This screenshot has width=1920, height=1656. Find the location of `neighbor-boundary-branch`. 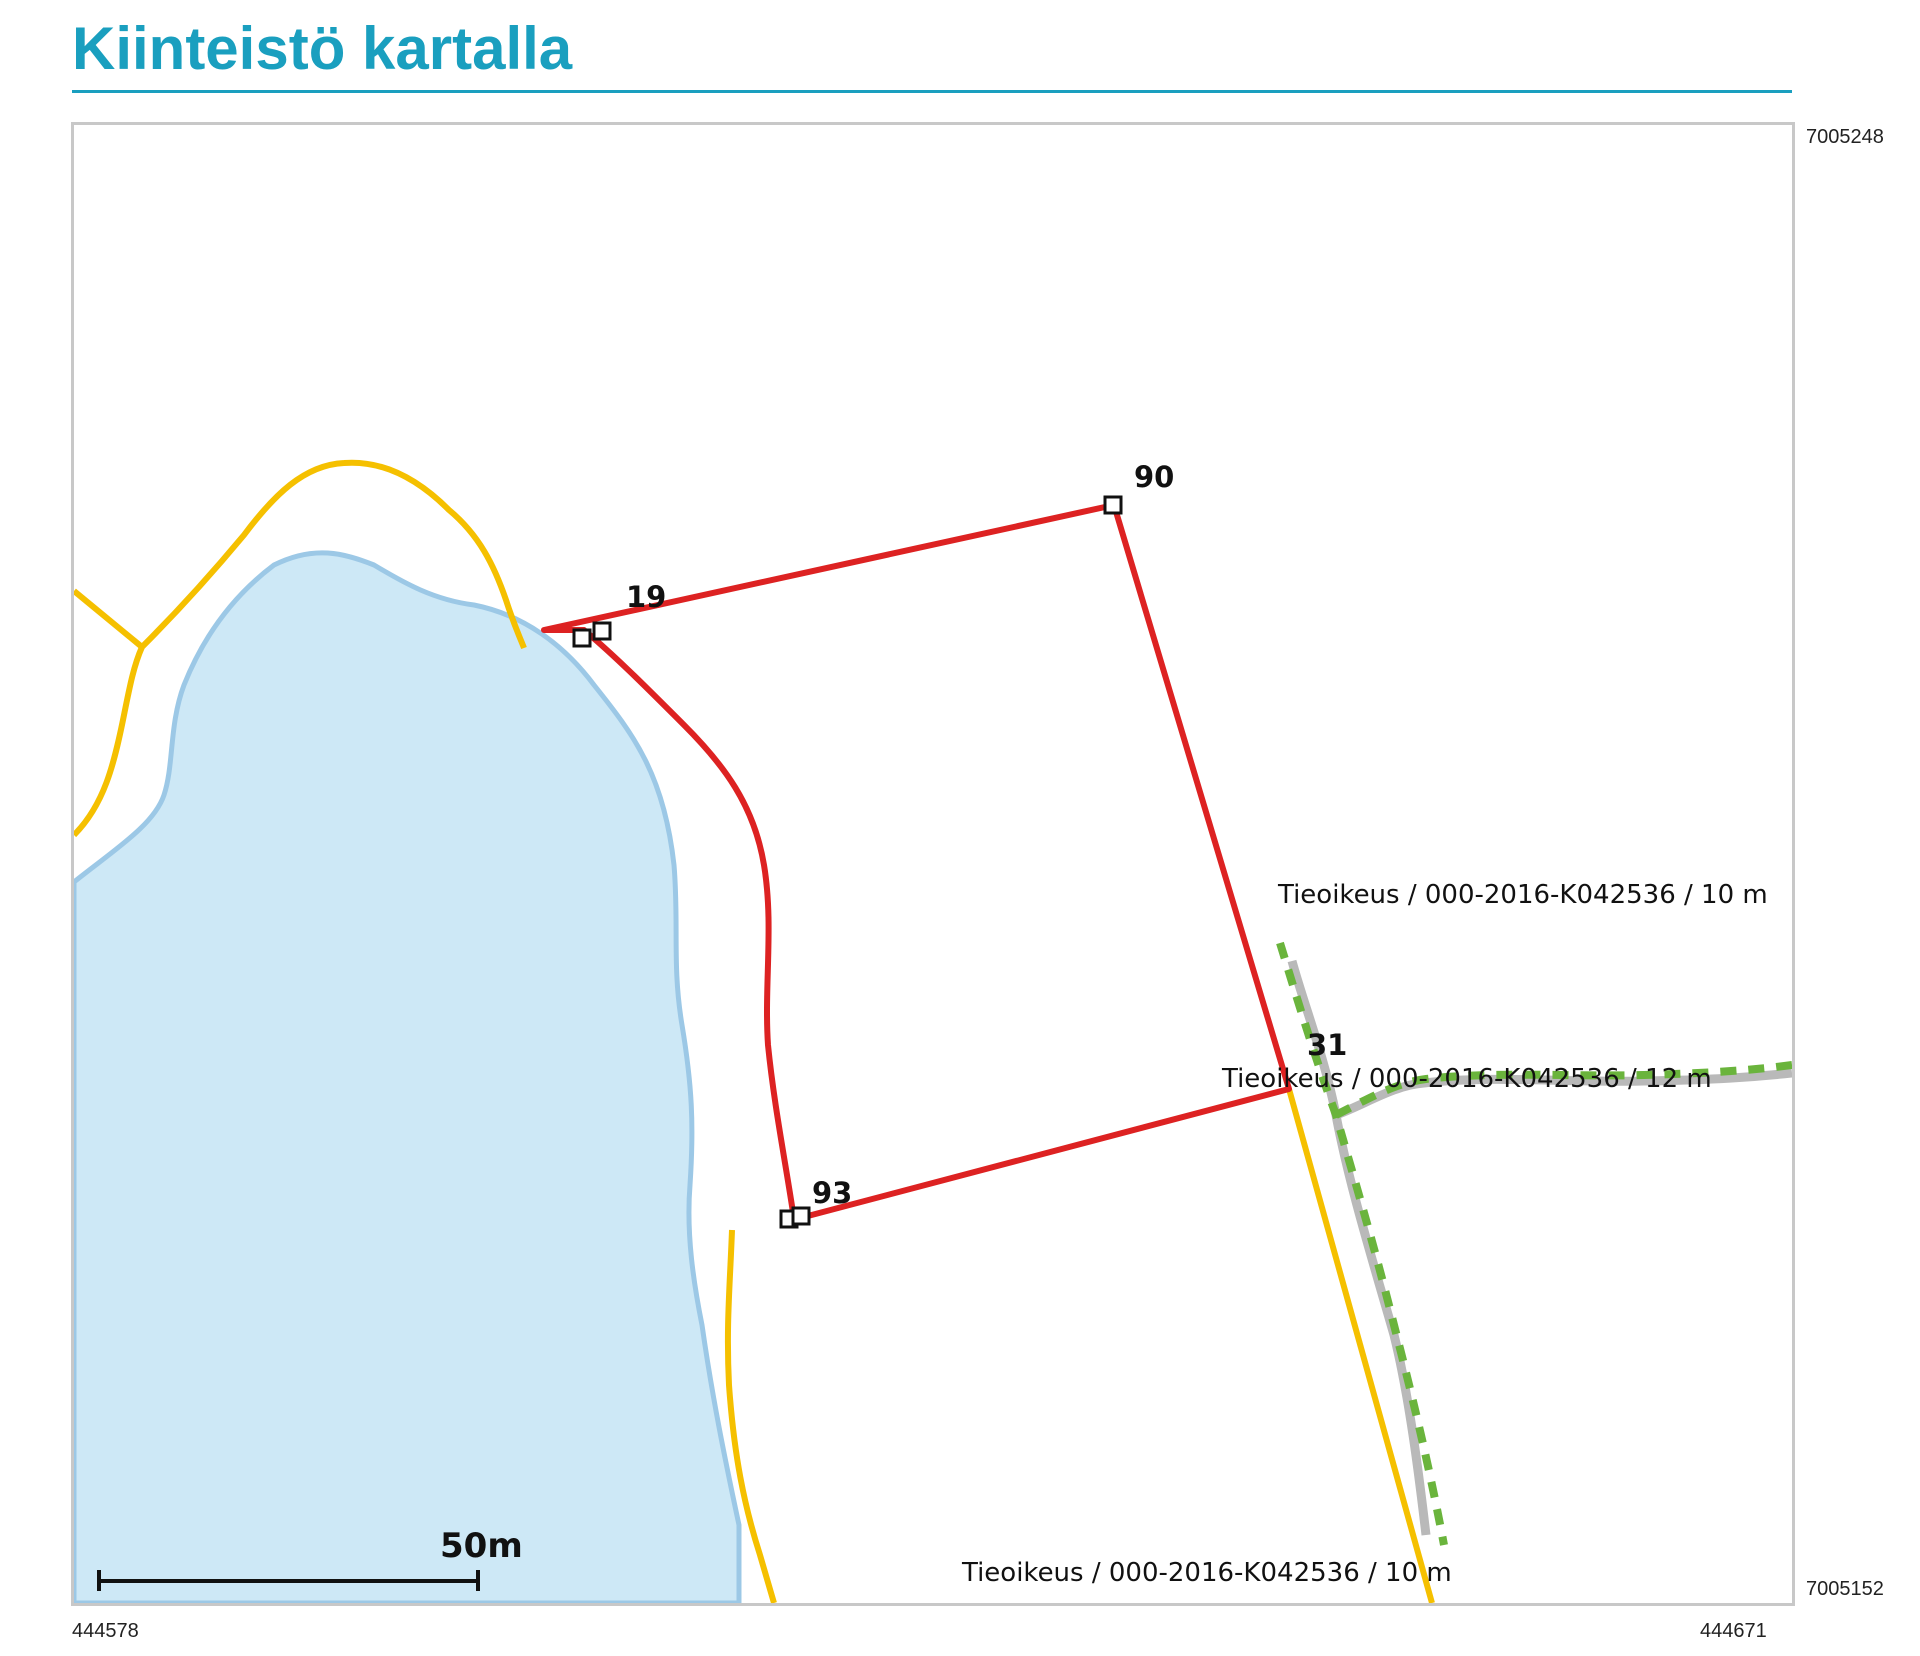

neighbor-boundary-branch is located at coordinates (109, 619).